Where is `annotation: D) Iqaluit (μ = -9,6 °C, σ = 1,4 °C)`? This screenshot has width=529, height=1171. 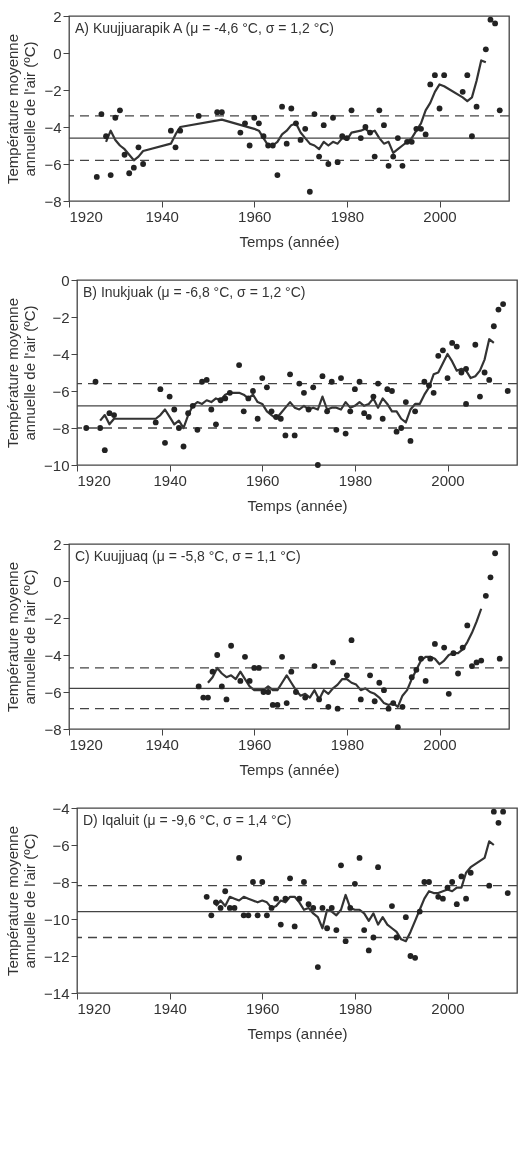
annotation: D) Iqaluit (μ = -9,6 °C, σ = 1,4 °C) is located at coordinates (187, 820).